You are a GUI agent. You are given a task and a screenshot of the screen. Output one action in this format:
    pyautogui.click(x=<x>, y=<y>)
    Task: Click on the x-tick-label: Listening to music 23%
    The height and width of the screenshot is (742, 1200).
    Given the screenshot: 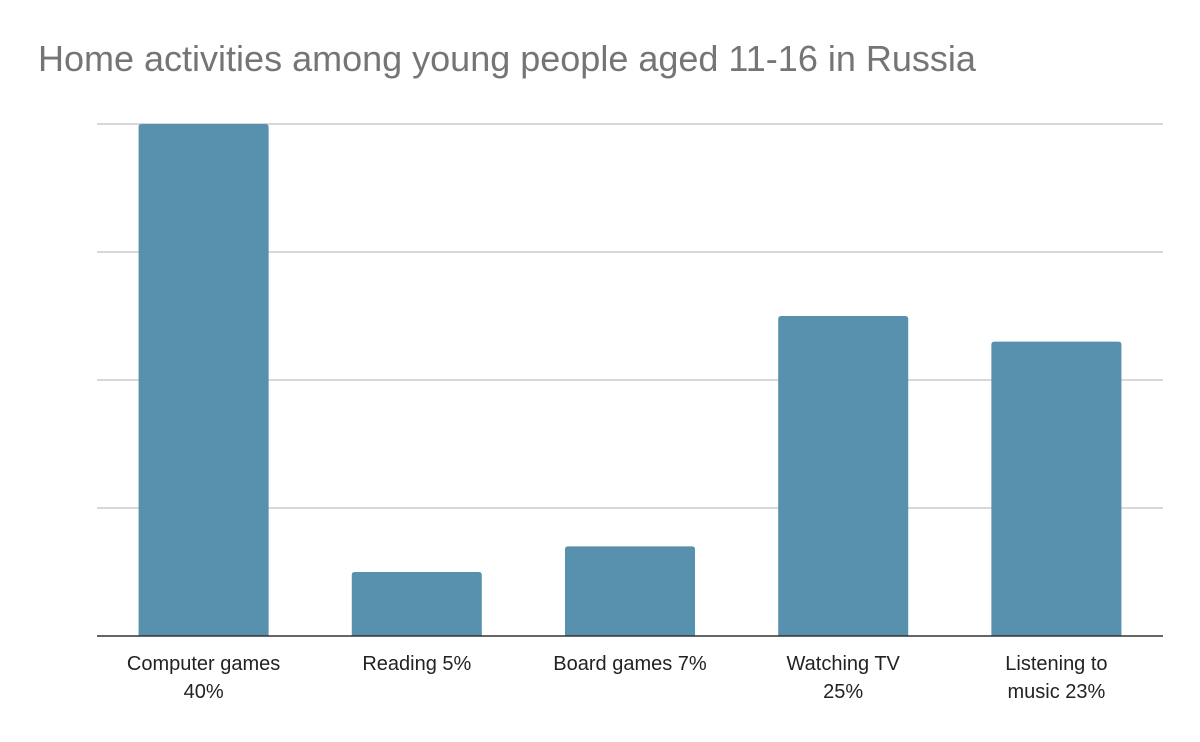 What is the action you would take?
    pyautogui.click(x=1056, y=678)
    